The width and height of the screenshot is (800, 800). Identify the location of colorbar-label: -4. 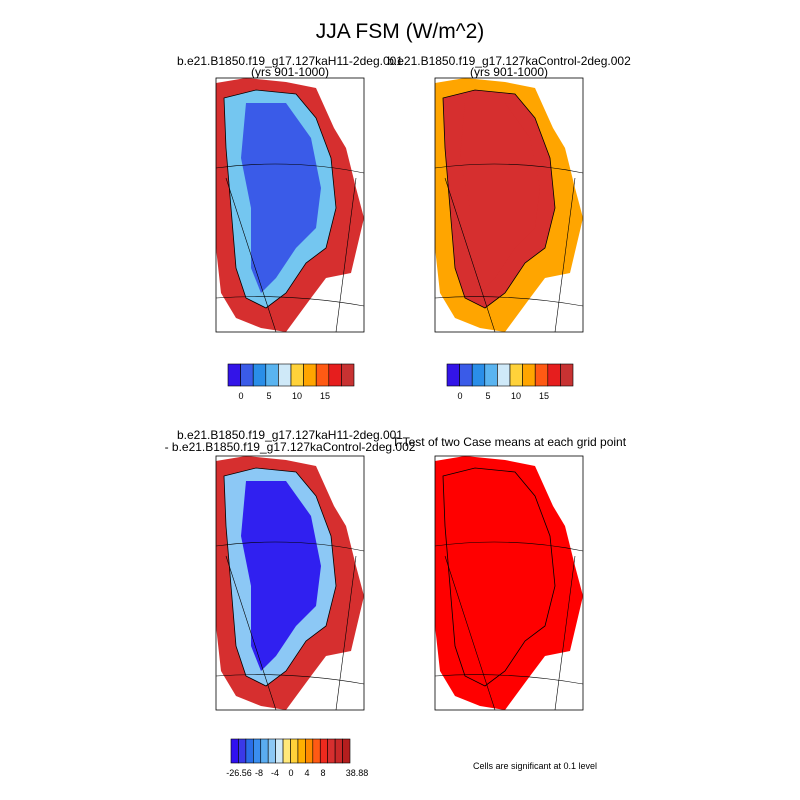
(275, 773).